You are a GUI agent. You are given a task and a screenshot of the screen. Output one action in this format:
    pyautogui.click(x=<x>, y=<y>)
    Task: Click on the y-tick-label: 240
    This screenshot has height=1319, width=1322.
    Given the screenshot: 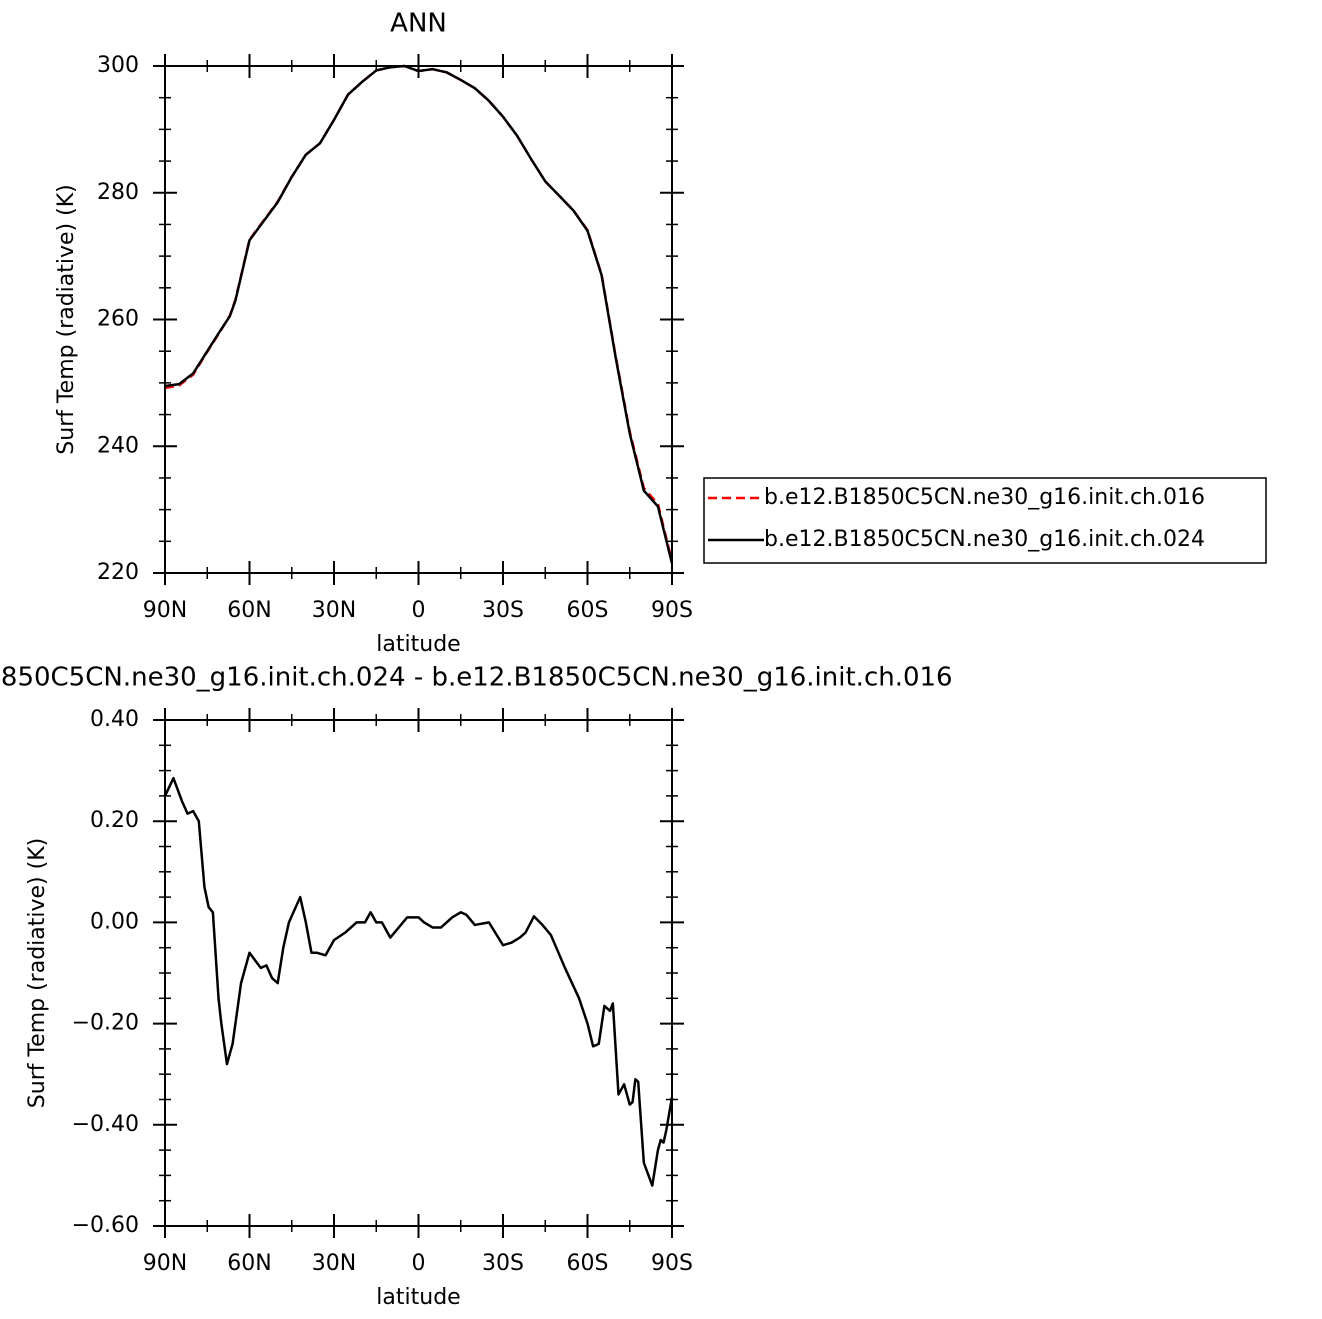 What is the action you would take?
    pyautogui.click(x=118, y=445)
    